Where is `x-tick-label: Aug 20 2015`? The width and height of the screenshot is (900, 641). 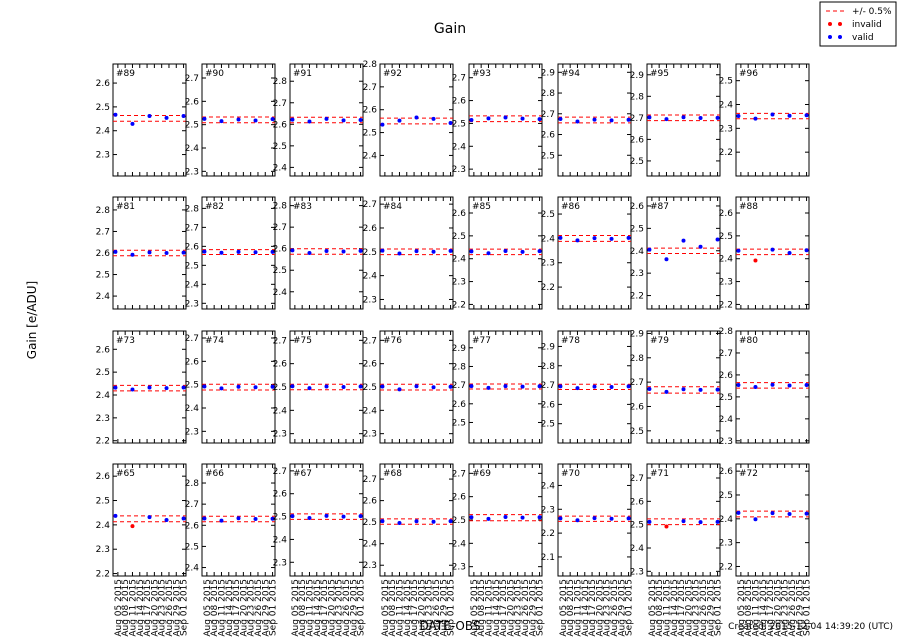 x-tick-label: Aug 20 2015 is located at coordinates (155, 608).